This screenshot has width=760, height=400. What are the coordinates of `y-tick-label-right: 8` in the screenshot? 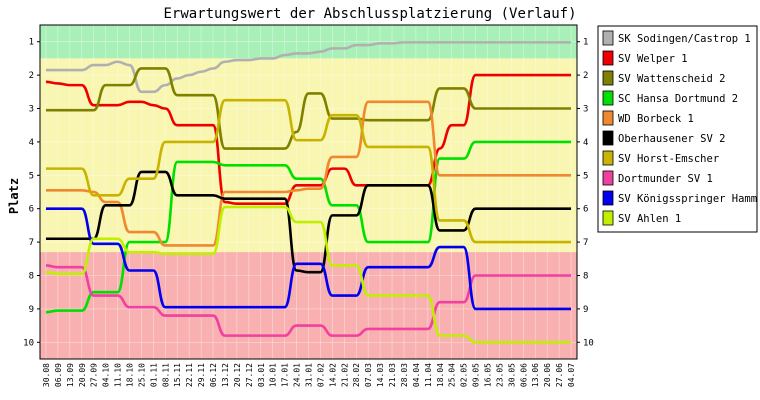 It's located at (585, 277).